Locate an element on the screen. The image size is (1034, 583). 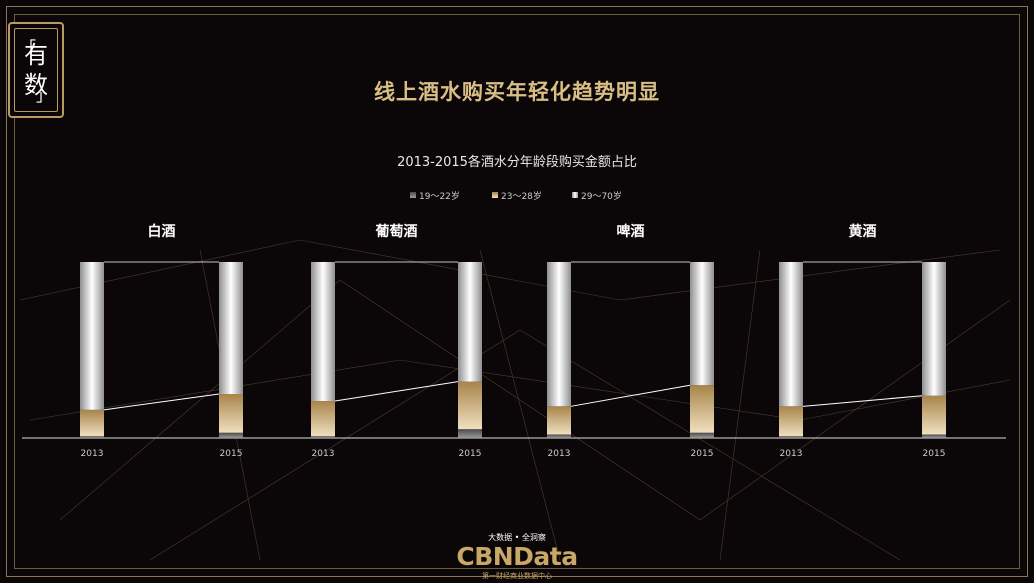
badge-text: 有 数 is located at coordinates (36, 70).